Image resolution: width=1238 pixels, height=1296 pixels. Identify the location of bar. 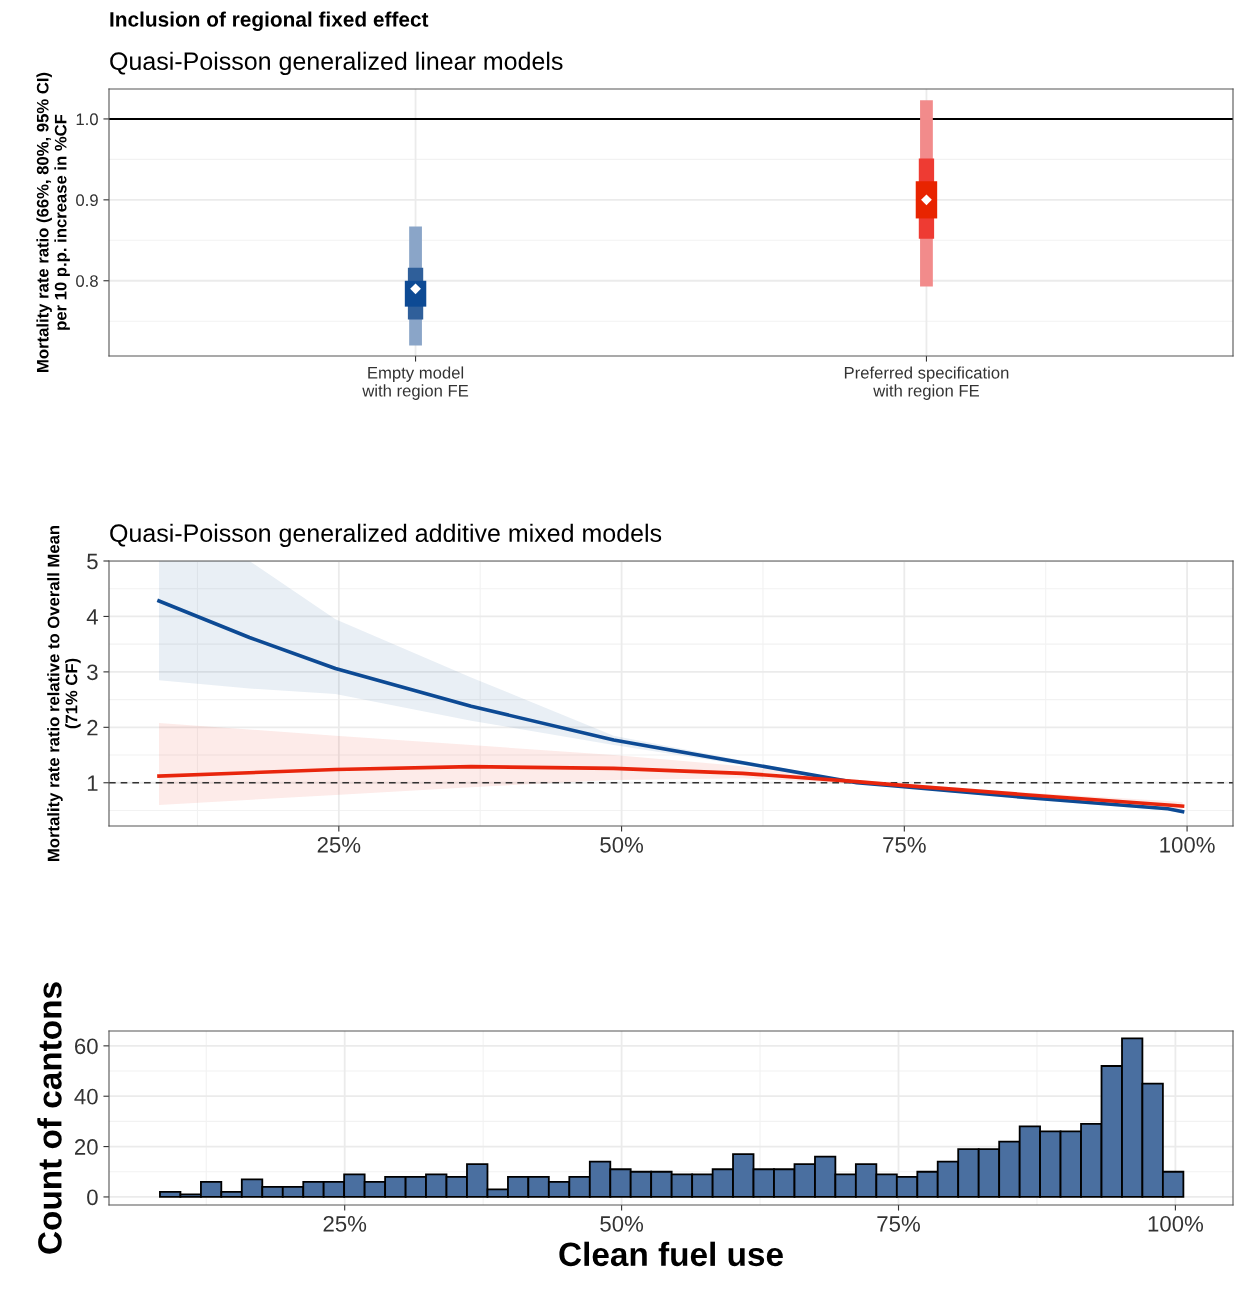
(926, 200).